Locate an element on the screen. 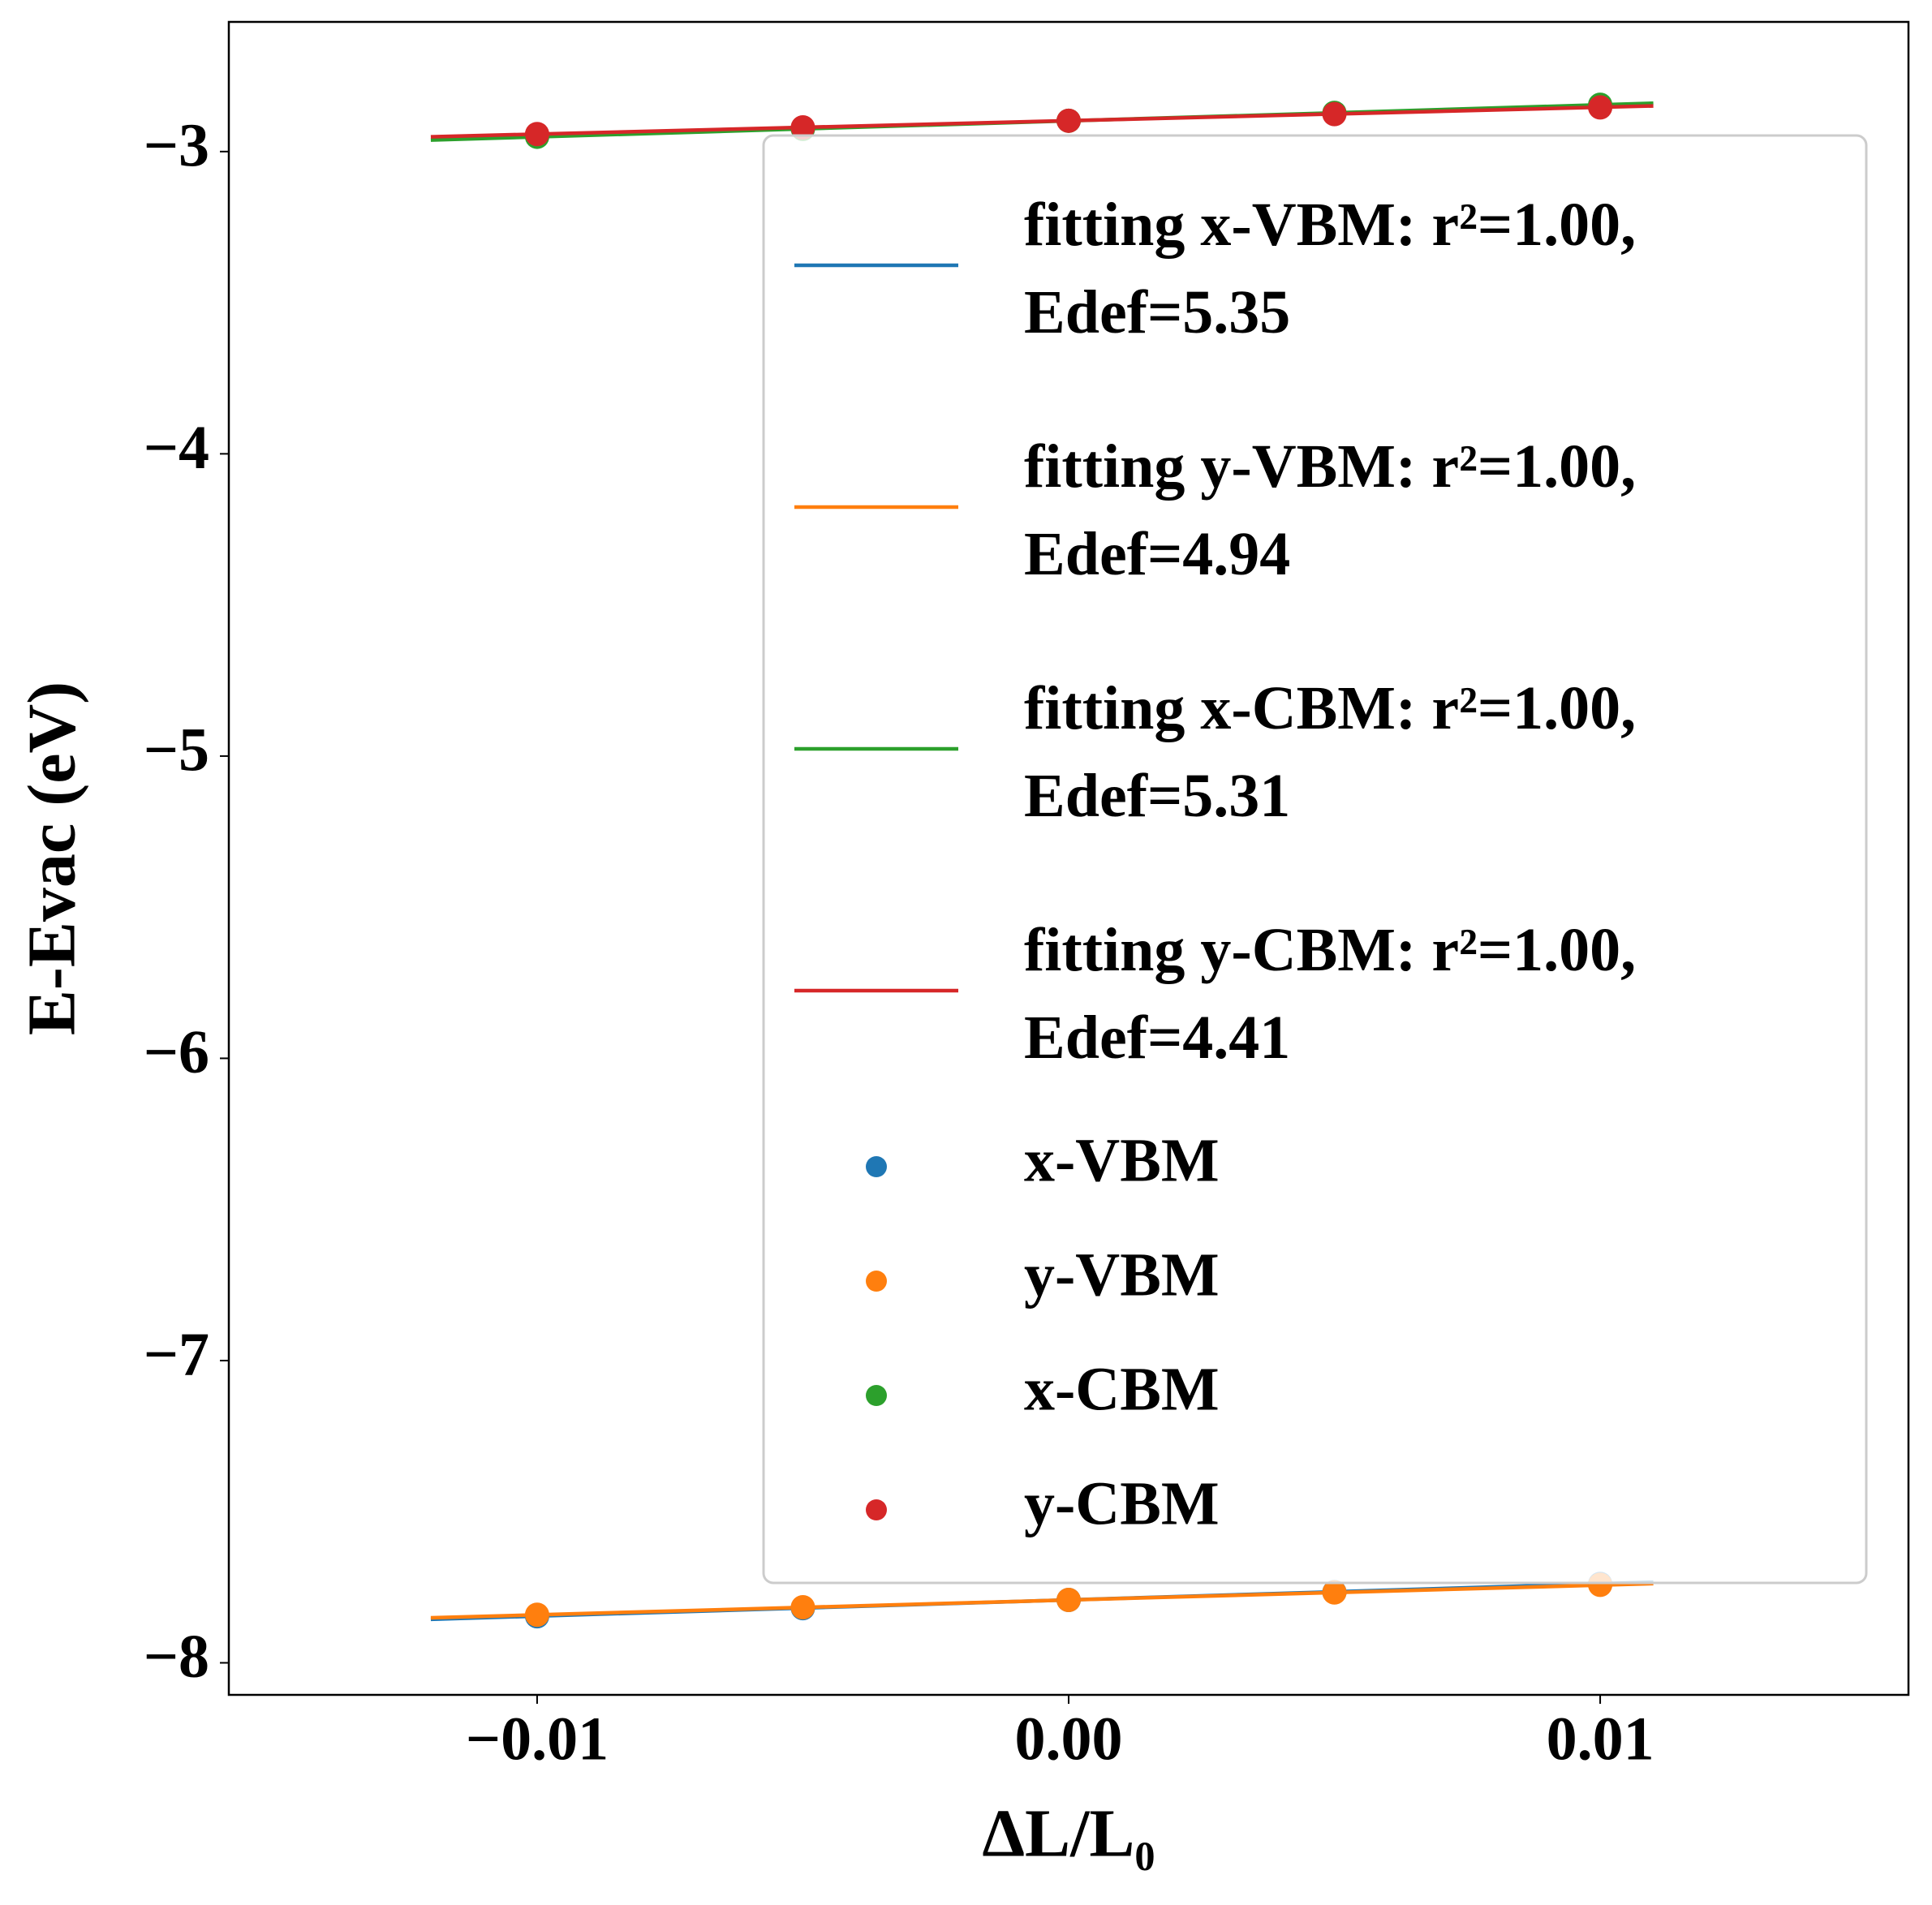 The width and height of the screenshot is (1932, 1905). y-tick-label: −3 is located at coordinates (176, 145).